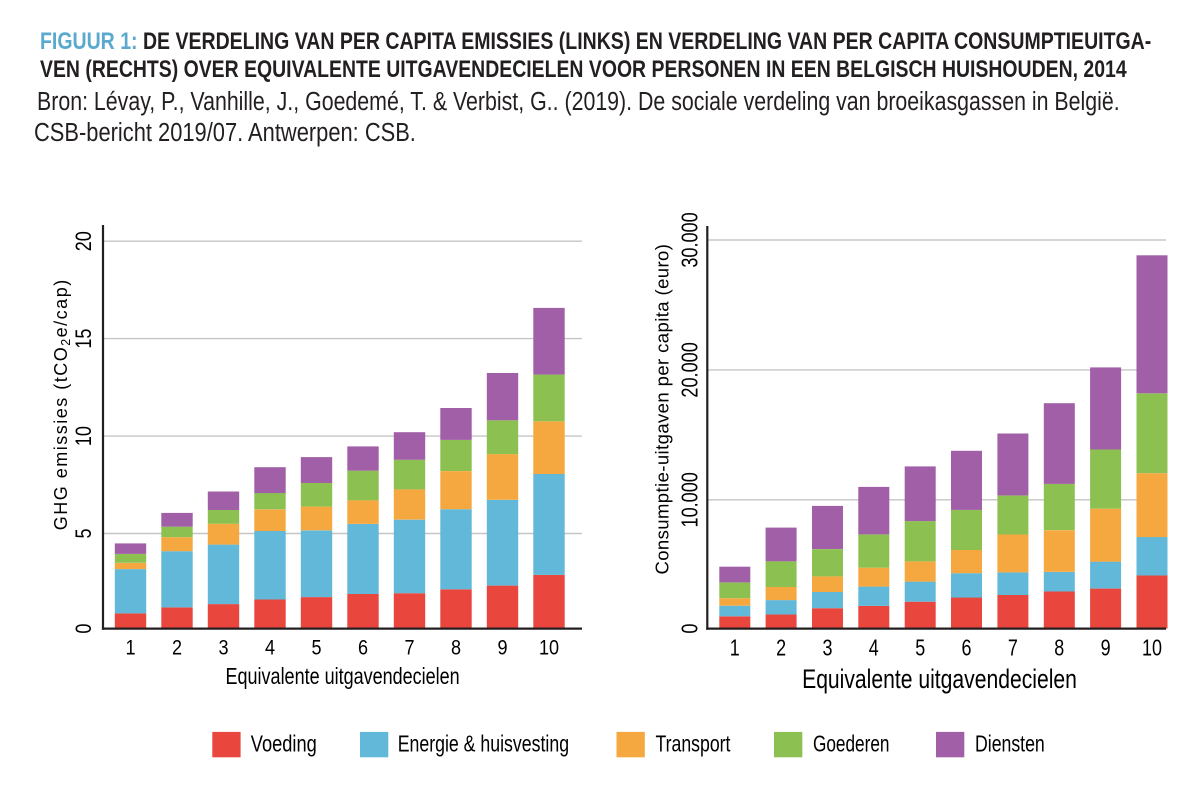 Image resolution: width=1200 pixels, height=788 pixels. What do you see at coordinates (284, 743) in the screenshot?
I see `svg-text: Voeding` at bounding box center [284, 743].